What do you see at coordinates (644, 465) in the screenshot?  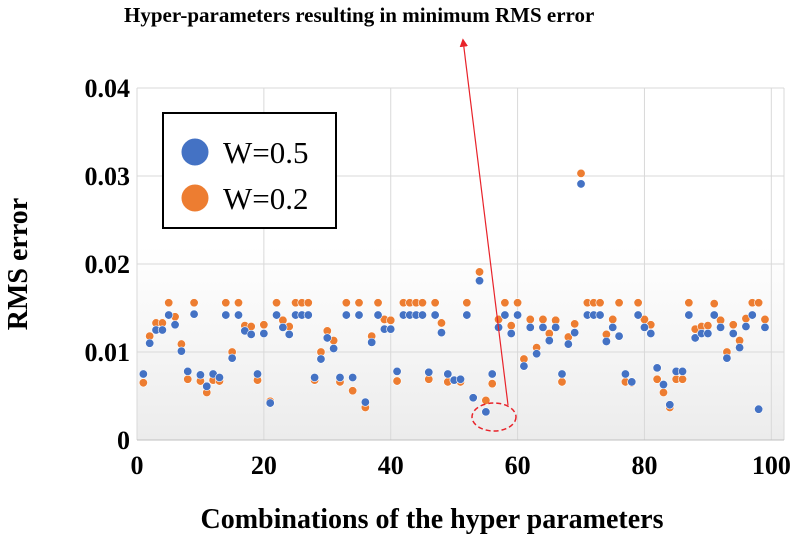 I see `x-tick-label: 80` at bounding box center [644, 465].